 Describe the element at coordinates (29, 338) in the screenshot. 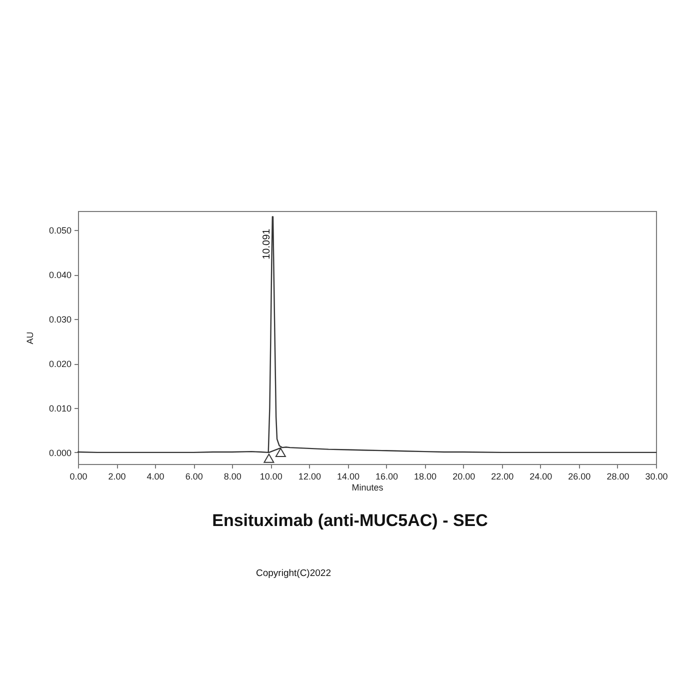

I see `y-axis-title: AU` at that location.